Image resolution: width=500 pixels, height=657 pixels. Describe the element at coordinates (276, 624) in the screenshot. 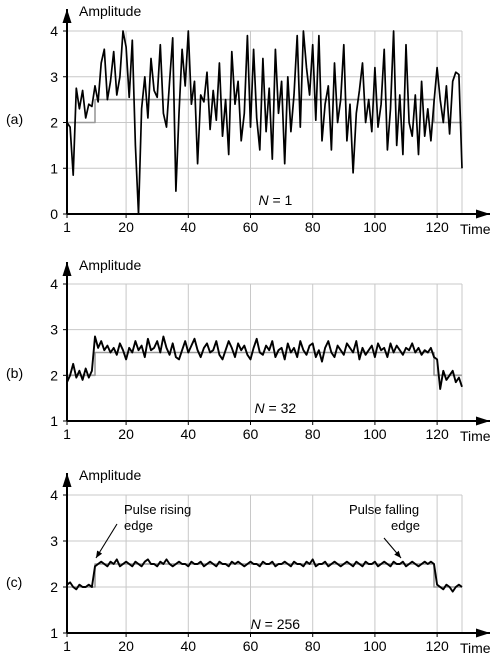

I see `sample-count-annotation: N = 256` at that location.